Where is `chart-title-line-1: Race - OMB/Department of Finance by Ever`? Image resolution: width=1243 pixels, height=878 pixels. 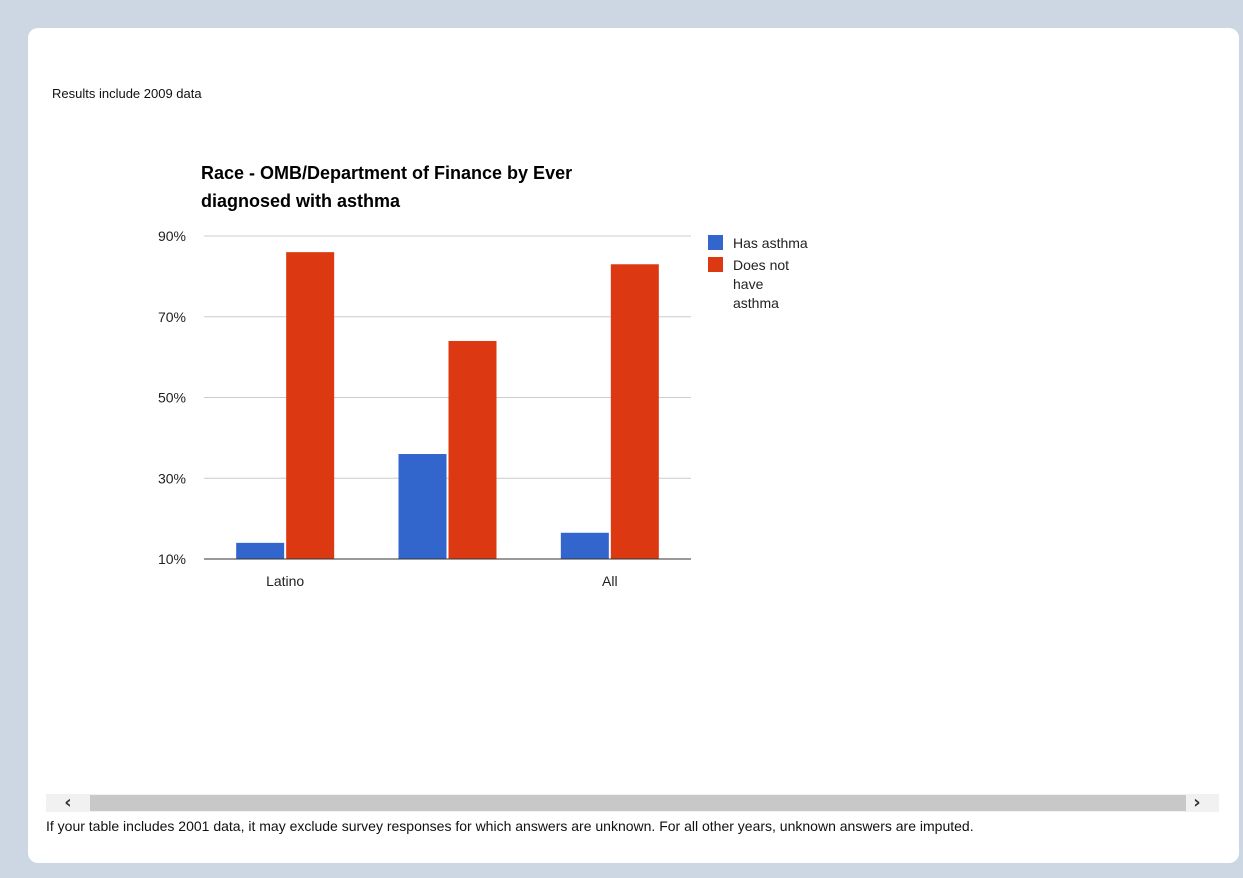 chart-title-line-1: Race - OMB/Department of Finance by Ever is located at coordinates (386, 173).